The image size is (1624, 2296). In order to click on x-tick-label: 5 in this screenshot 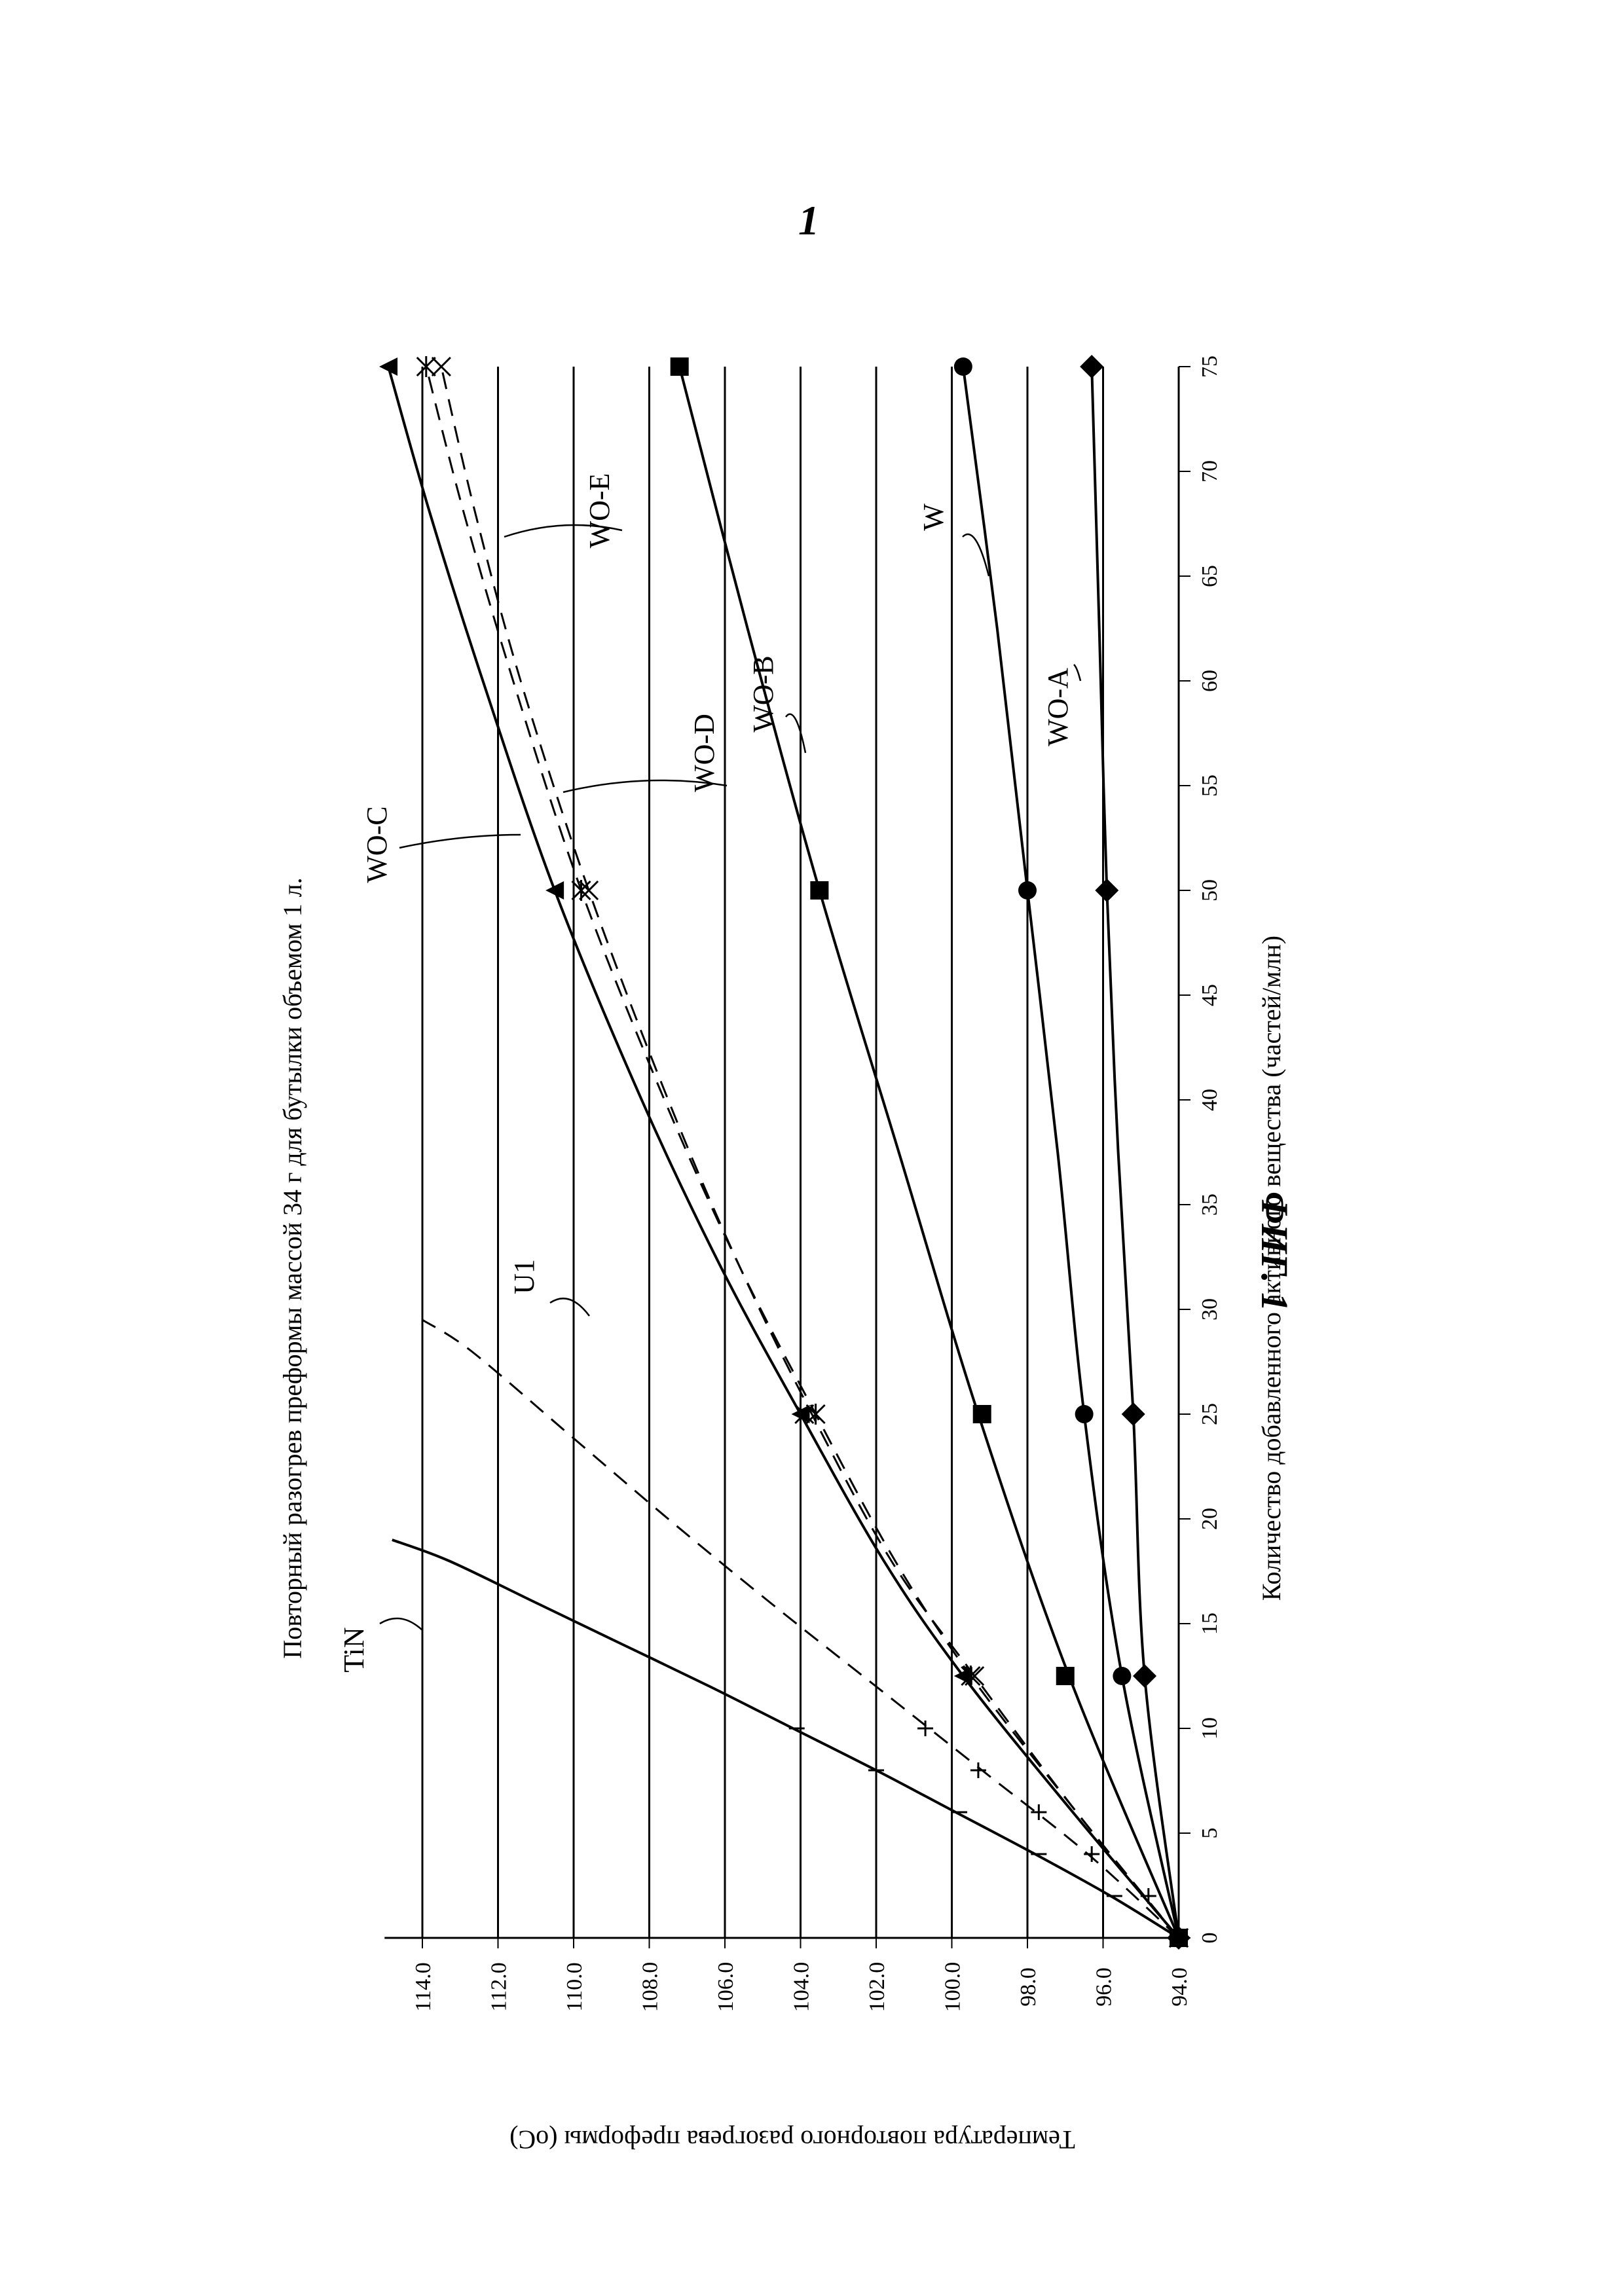, I will do `click(1210, 1833)`.